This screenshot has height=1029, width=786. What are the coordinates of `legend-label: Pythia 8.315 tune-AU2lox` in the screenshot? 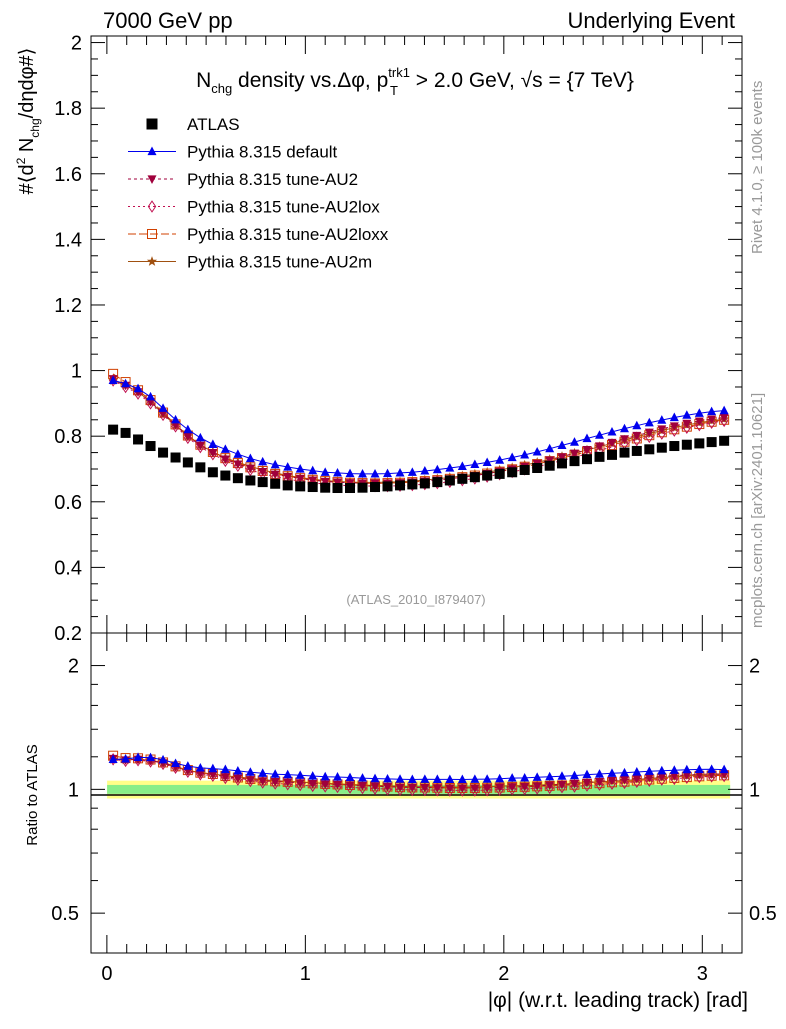 It's located at (283, 207).